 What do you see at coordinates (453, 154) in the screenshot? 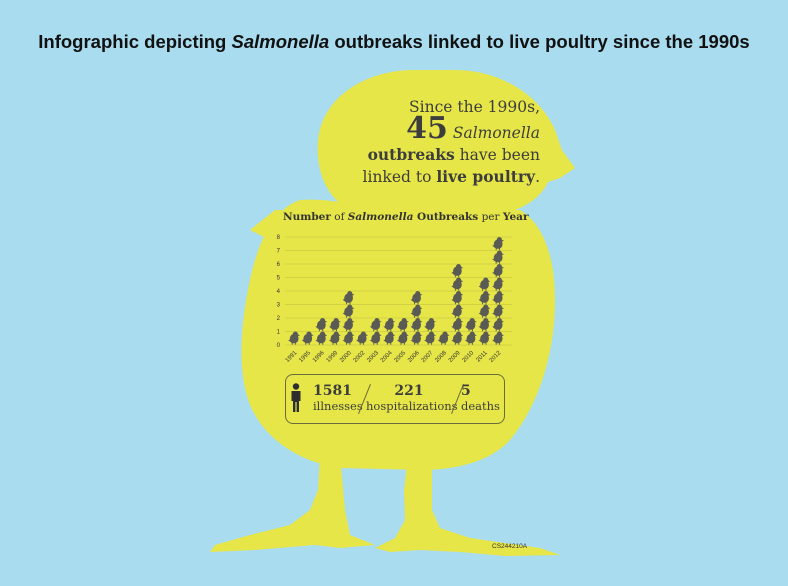
I see `headline-line3: outbreaks have been` at bounding box center [453, 154].